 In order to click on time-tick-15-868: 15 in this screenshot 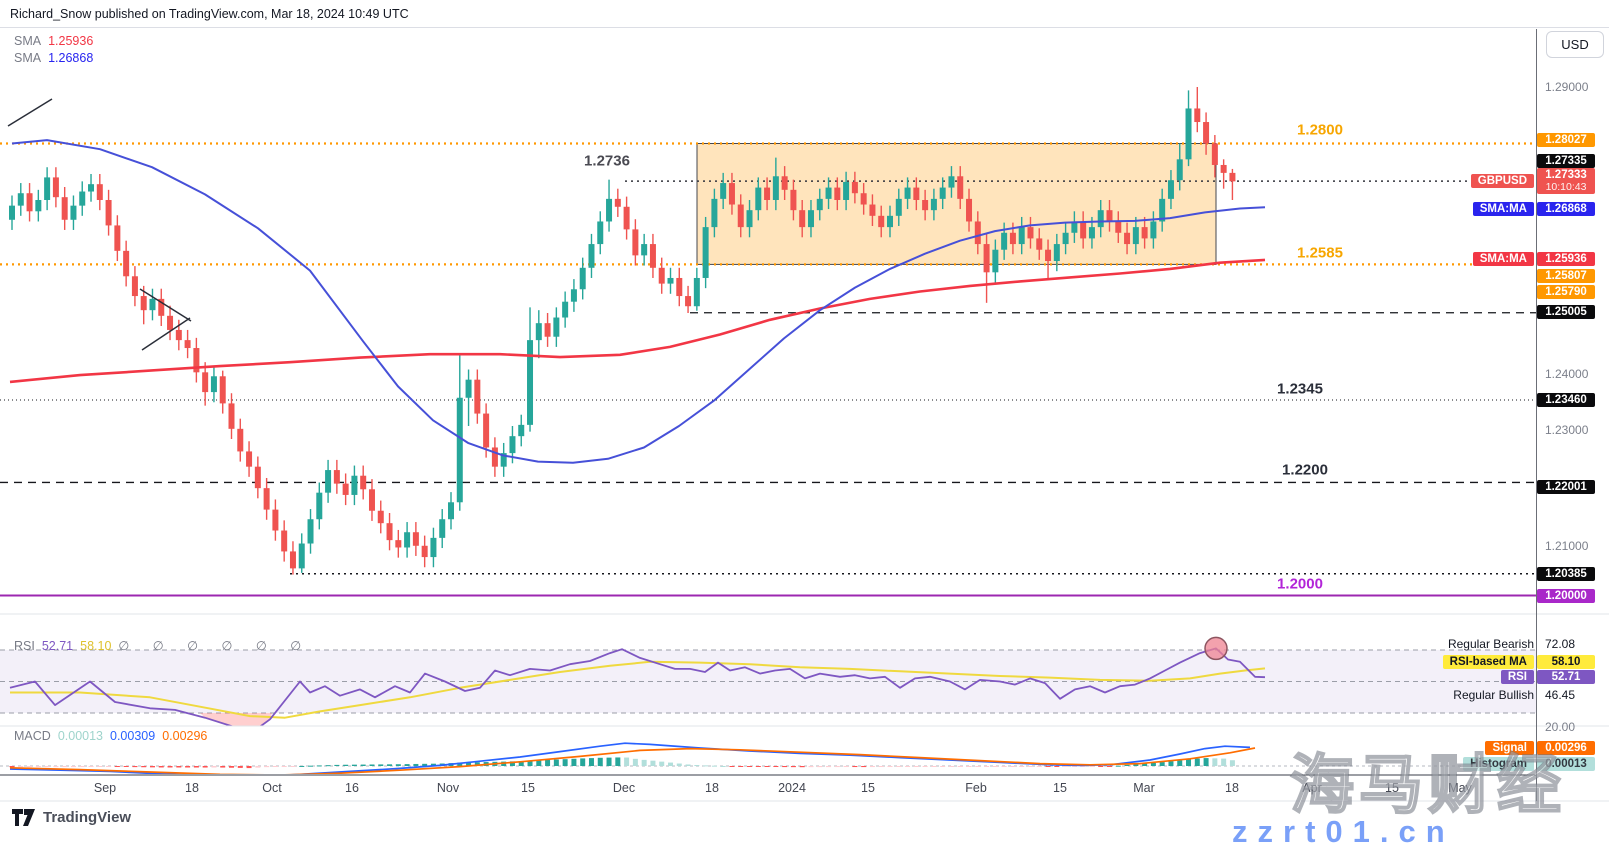, I will do `click(868, 788)`.